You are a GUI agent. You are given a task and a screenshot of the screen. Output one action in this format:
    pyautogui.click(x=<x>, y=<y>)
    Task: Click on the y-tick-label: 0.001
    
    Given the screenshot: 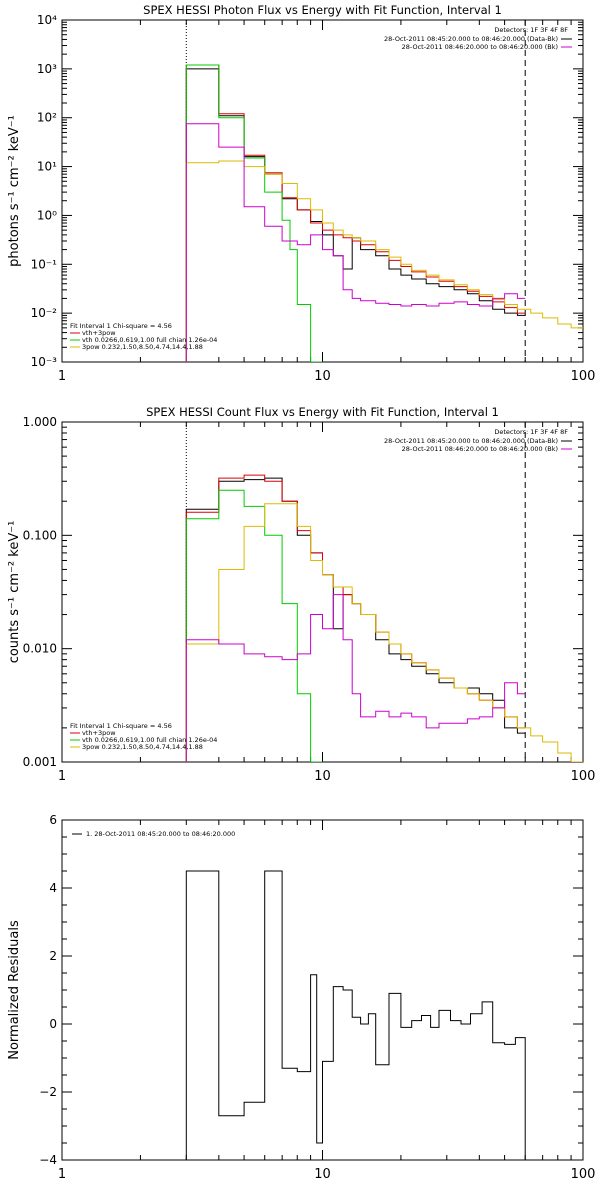 What is the action you would take?
    pyautogui.click(x=40, y=762)
    